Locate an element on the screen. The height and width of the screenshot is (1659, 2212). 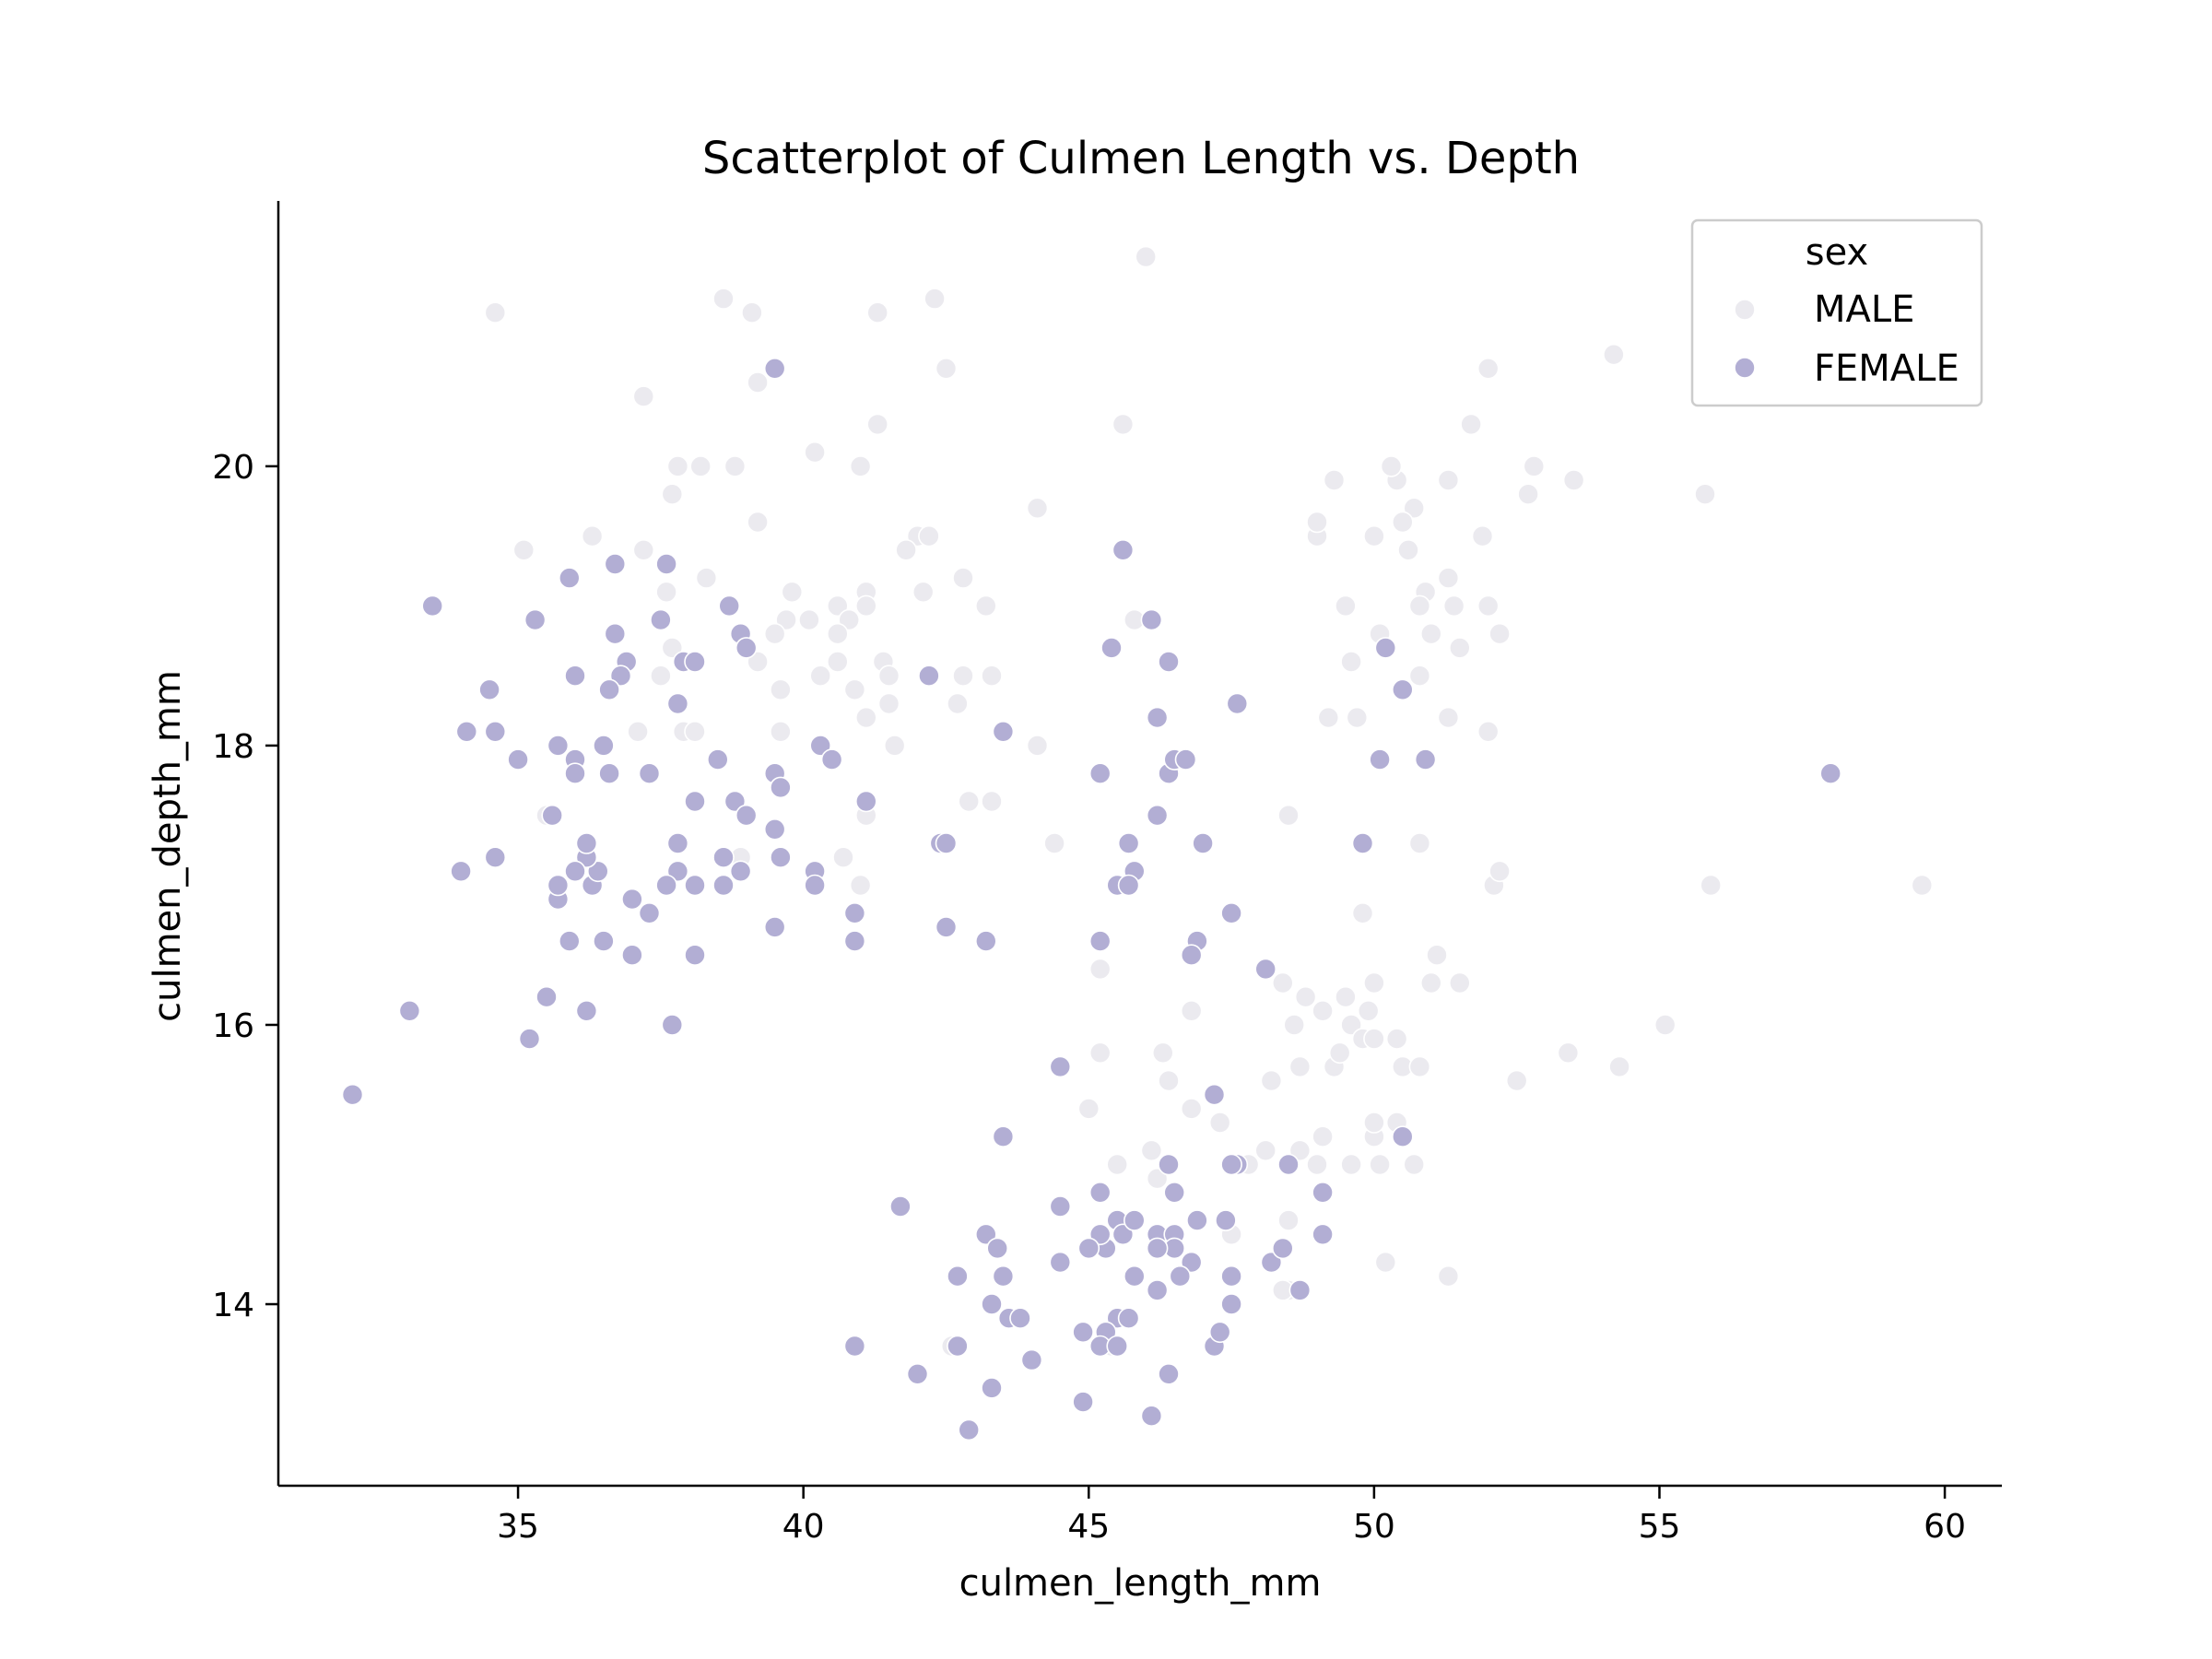
y-ticks: 14 16 18 20 is located at coordinates (245, 886).